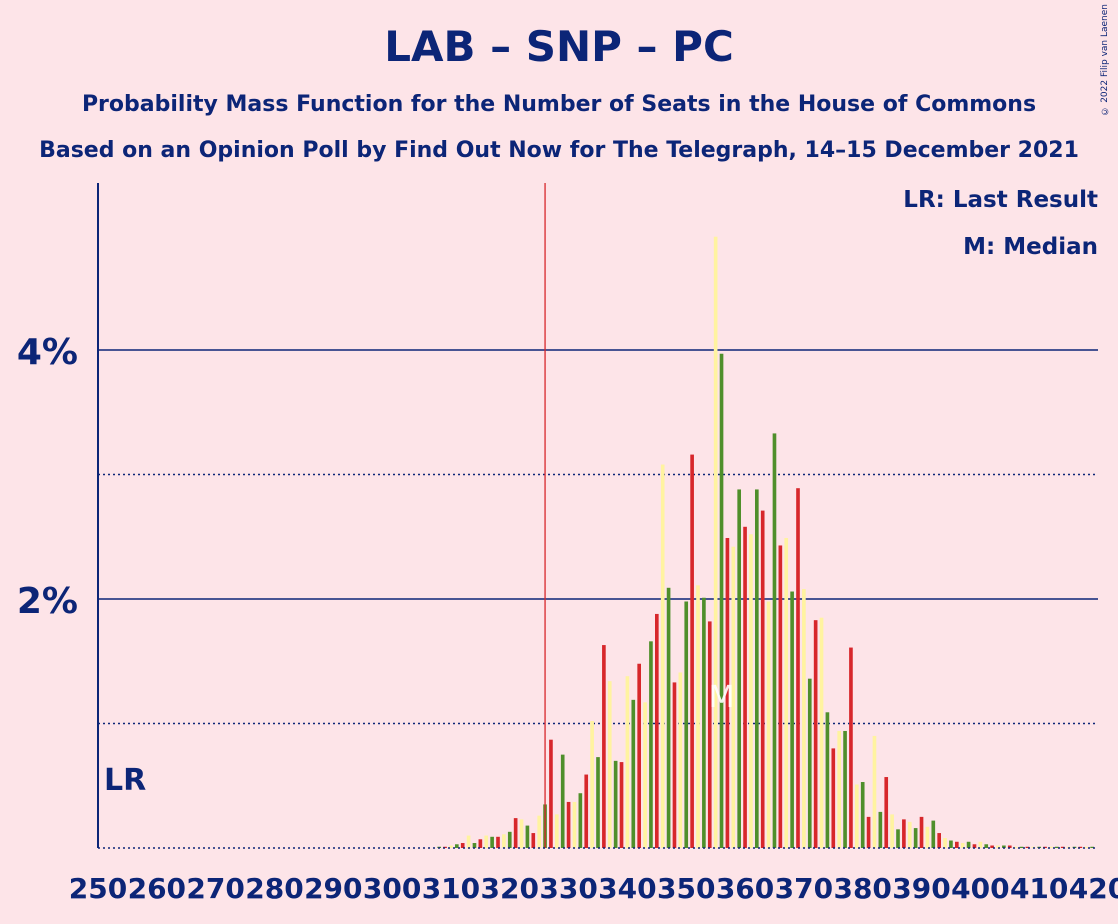  I want to click on x-tick-label: 250, so click(98, 888).